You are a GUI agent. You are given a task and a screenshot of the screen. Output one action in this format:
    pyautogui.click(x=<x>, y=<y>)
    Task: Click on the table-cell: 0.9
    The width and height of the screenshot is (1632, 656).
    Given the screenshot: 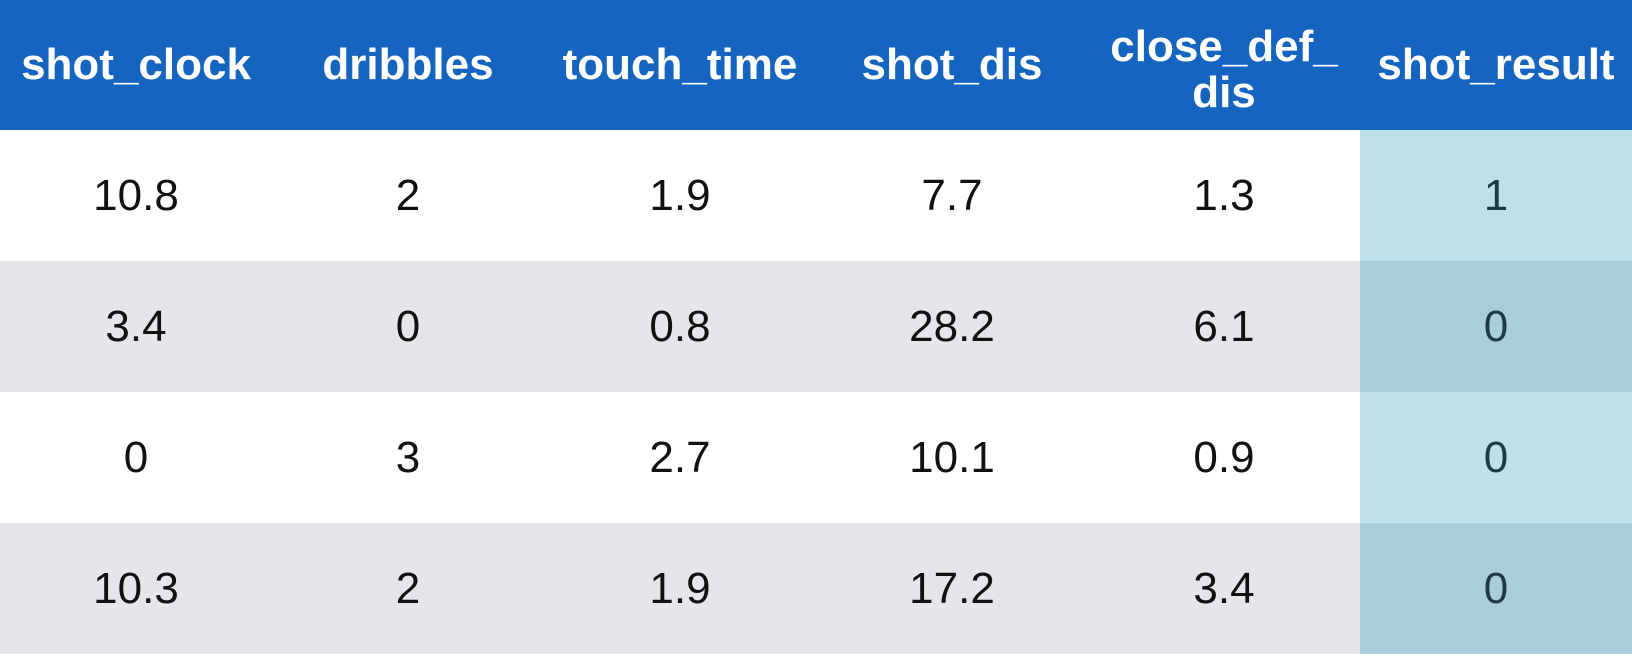 What is the action you would take?
    pyautogui.click(x=1224, y=457)
    